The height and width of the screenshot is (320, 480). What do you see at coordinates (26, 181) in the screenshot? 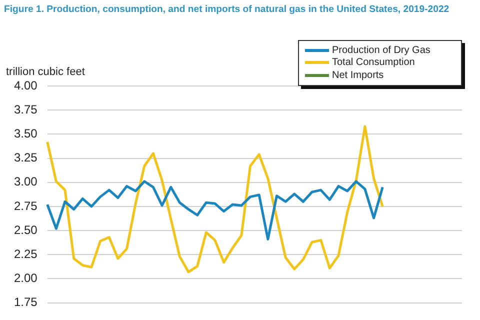
I see `y-tick-label: 3.00` at bounding box center [26, 181].